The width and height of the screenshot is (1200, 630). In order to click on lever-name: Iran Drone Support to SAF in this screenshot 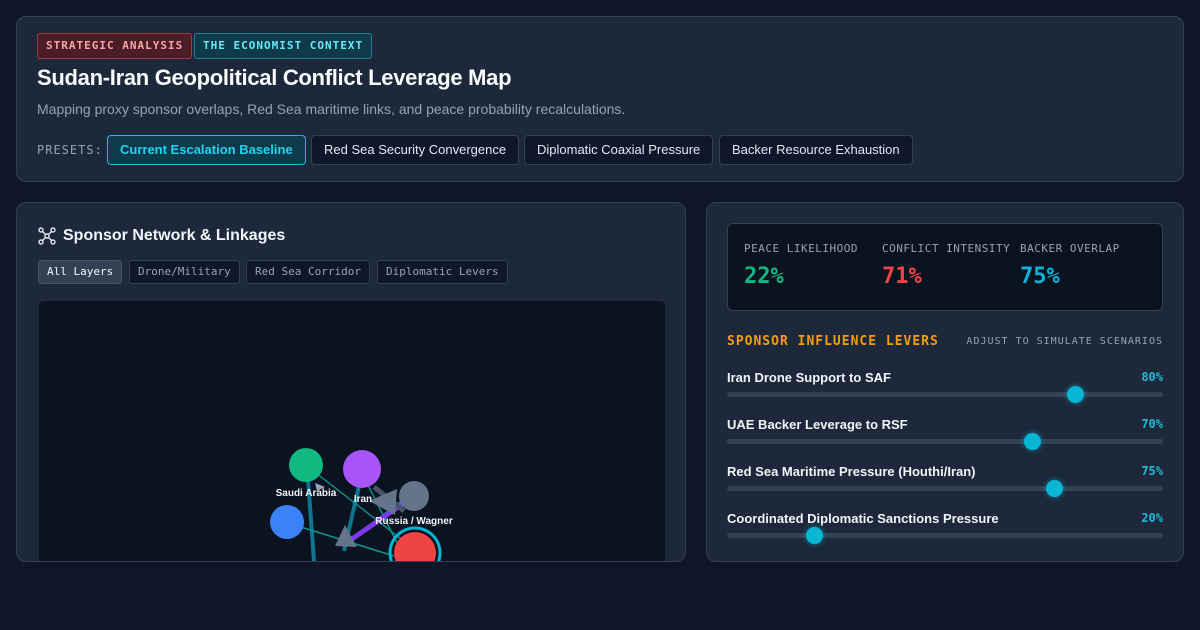, I will do `click(809, 377)`.